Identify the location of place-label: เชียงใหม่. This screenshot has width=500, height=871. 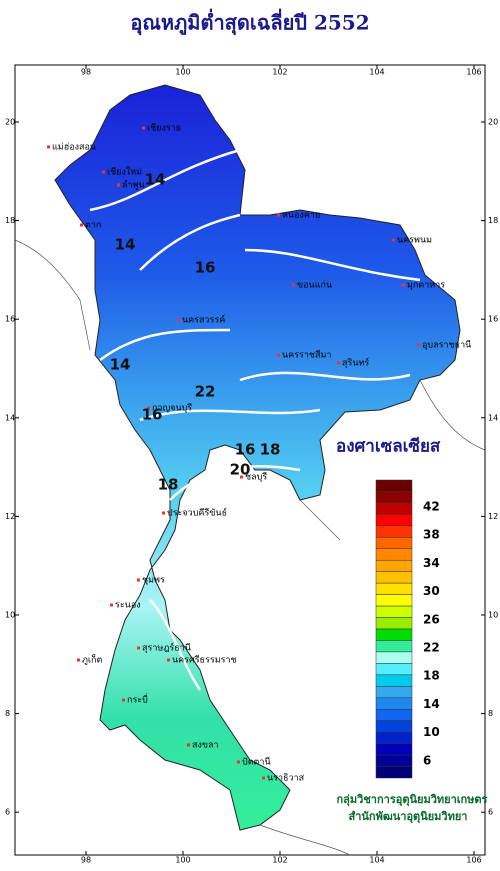
(124, 172).